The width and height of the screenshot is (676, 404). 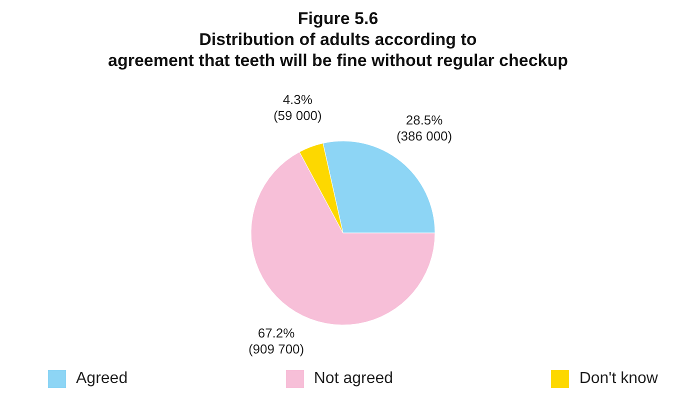 I want to click on legend-label: Don't know, so click(x=618, y=379).